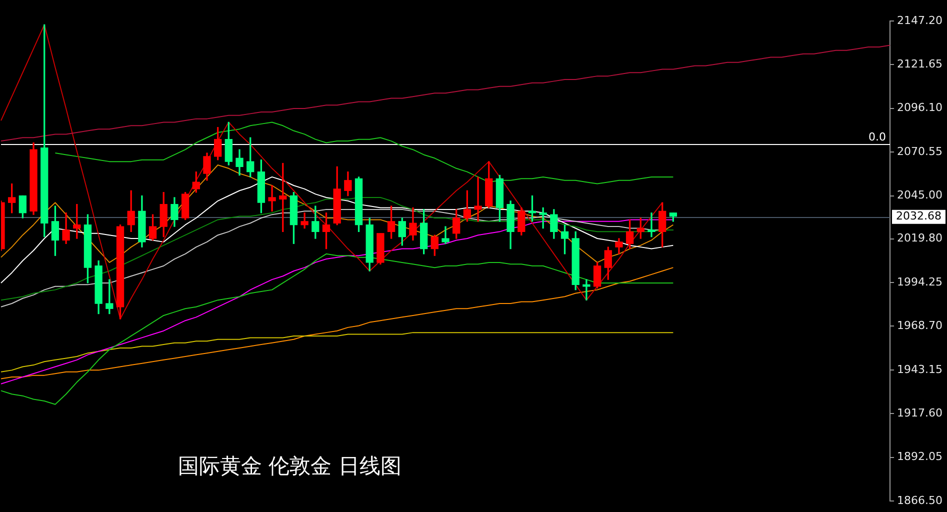 The height and width of the screenshot is (512, 947). Describe the element at coordinates (919, 195) in the screenshot. I see `y-tick-label: 2045.00` at that location.